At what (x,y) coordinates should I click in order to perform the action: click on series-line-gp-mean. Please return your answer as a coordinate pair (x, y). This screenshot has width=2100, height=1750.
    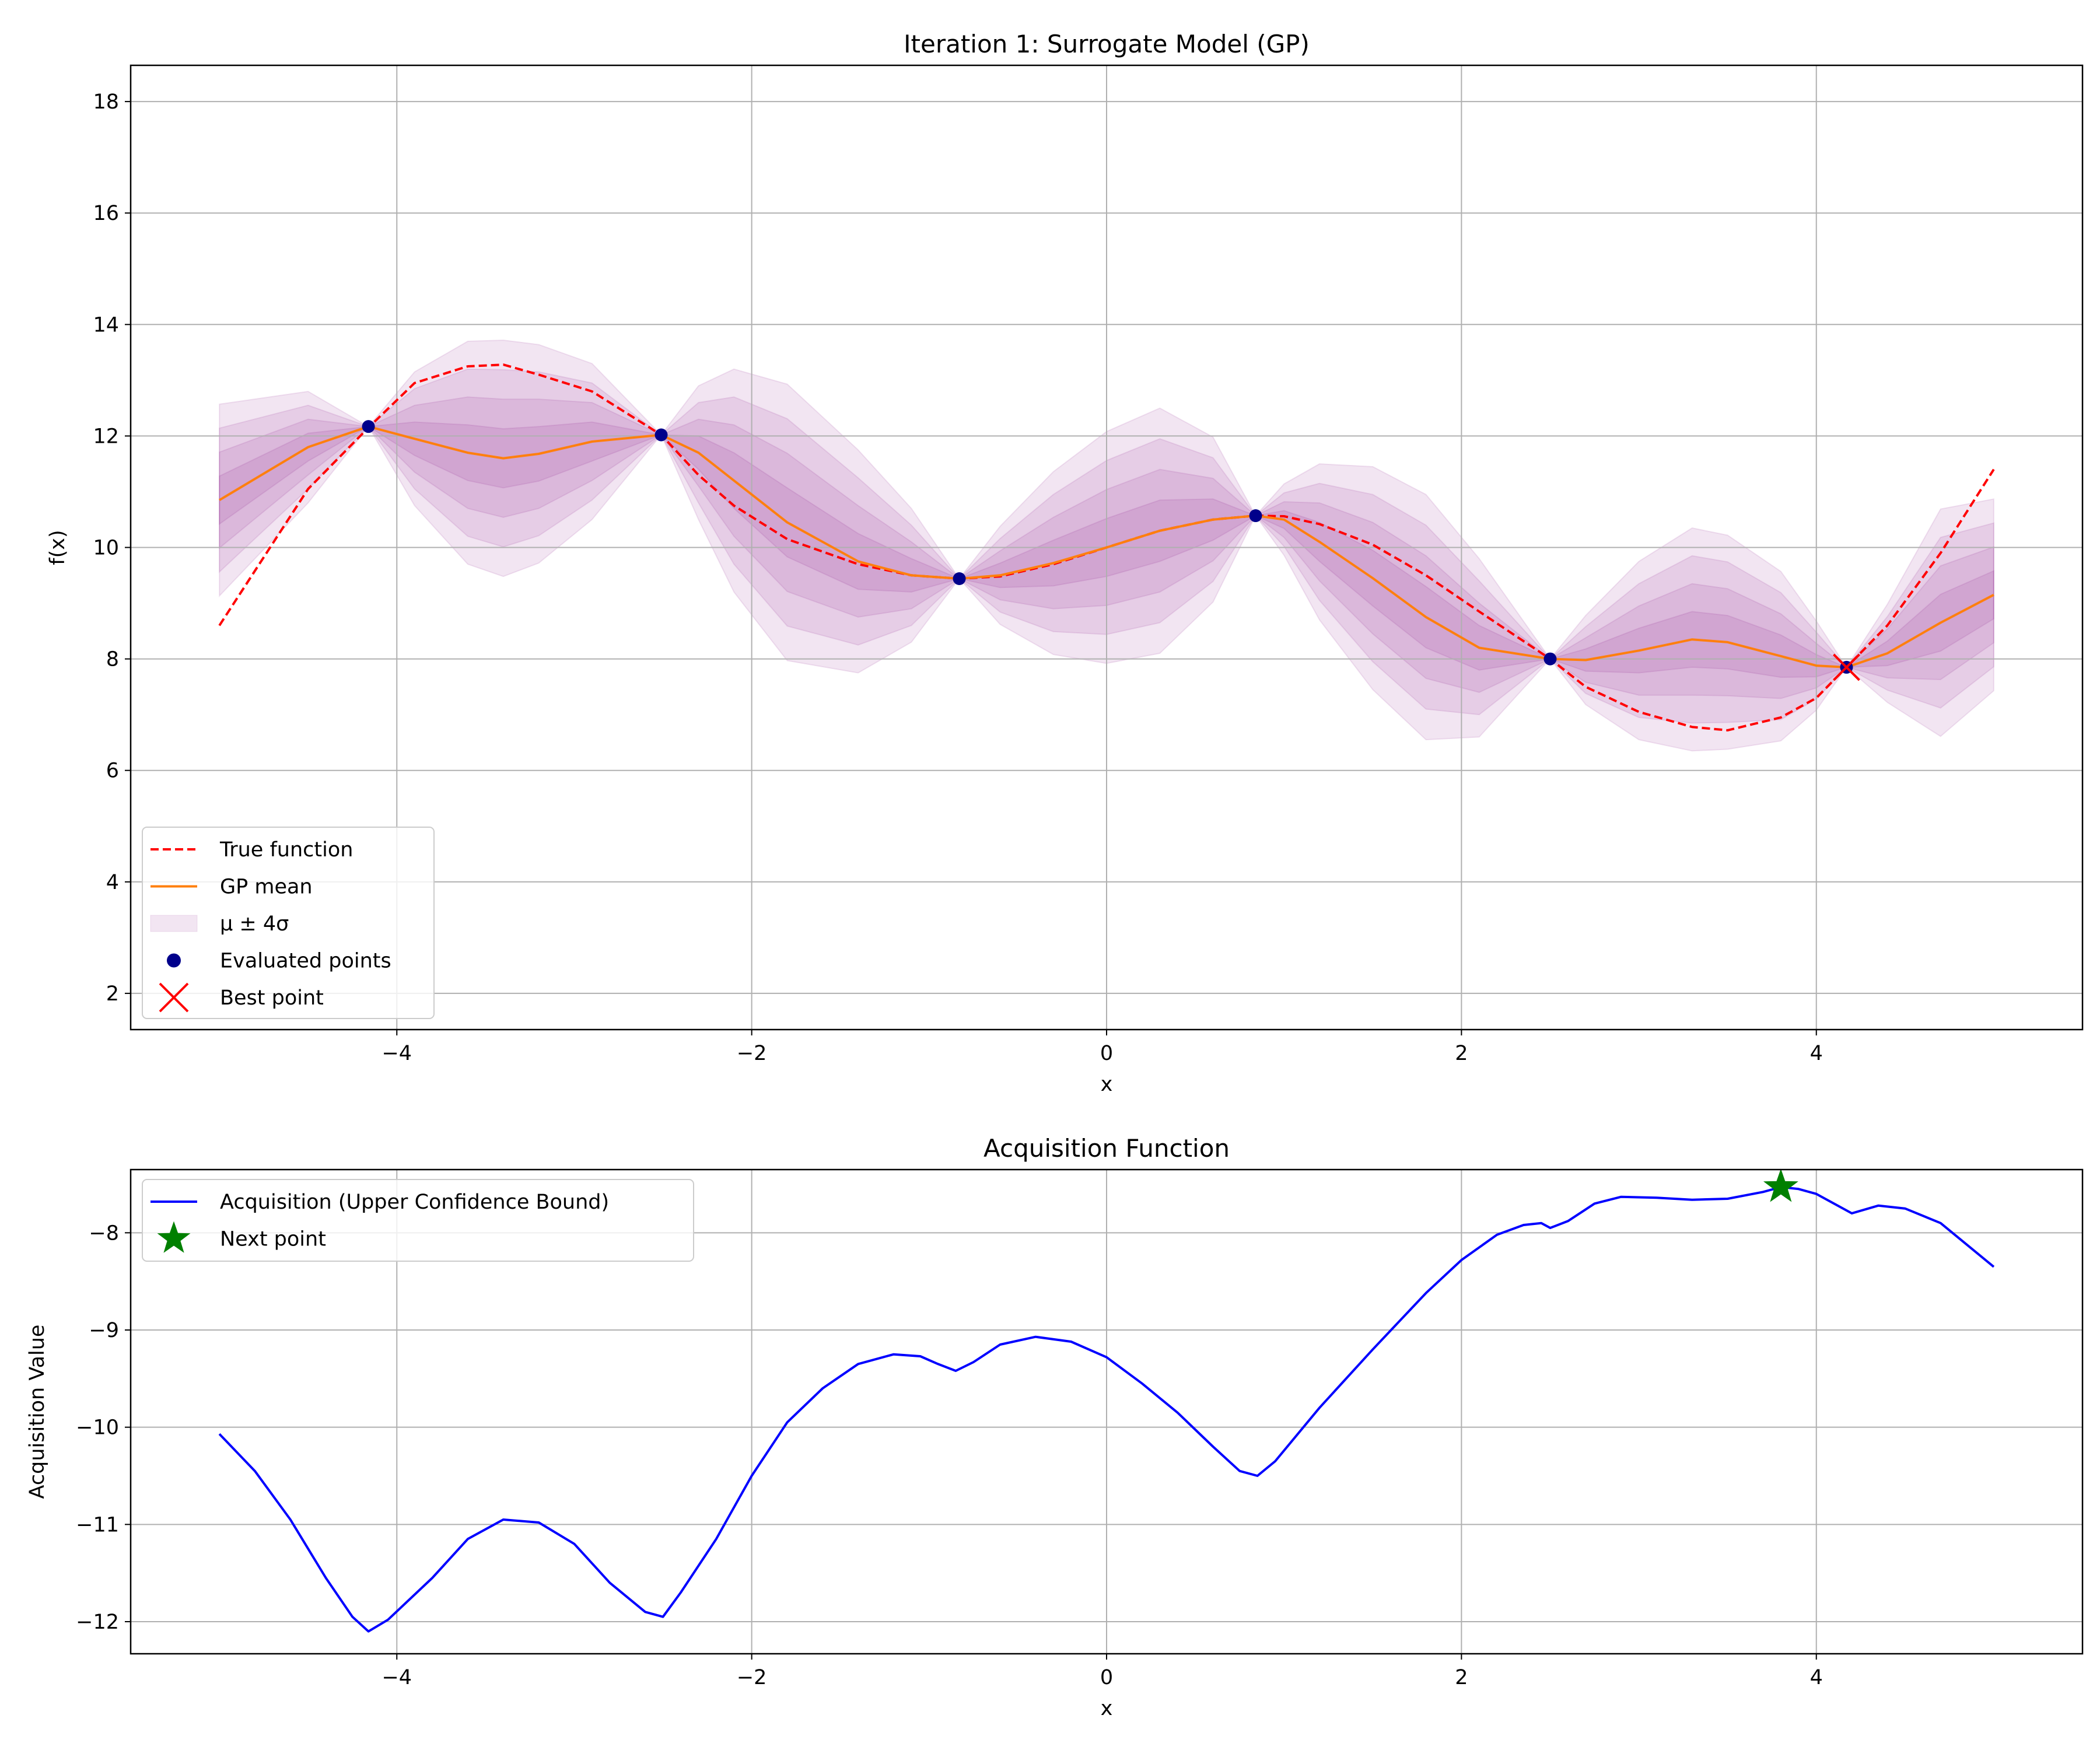
    Looking at the image, I should click on (1106, 546).